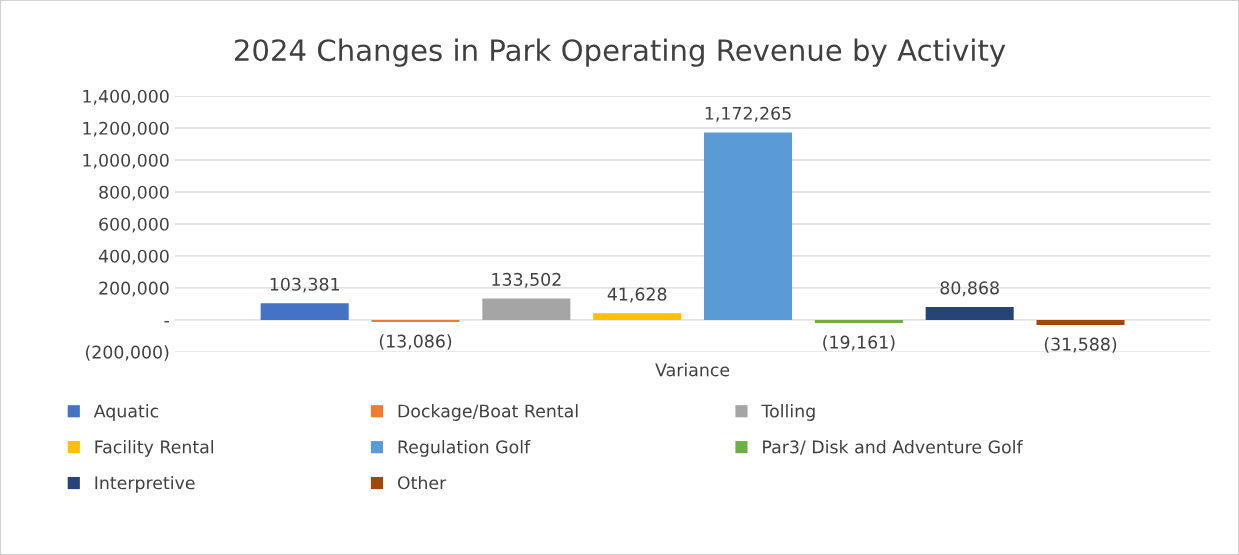  I want to click on legend-label: Interpretive, so click(145, 484).